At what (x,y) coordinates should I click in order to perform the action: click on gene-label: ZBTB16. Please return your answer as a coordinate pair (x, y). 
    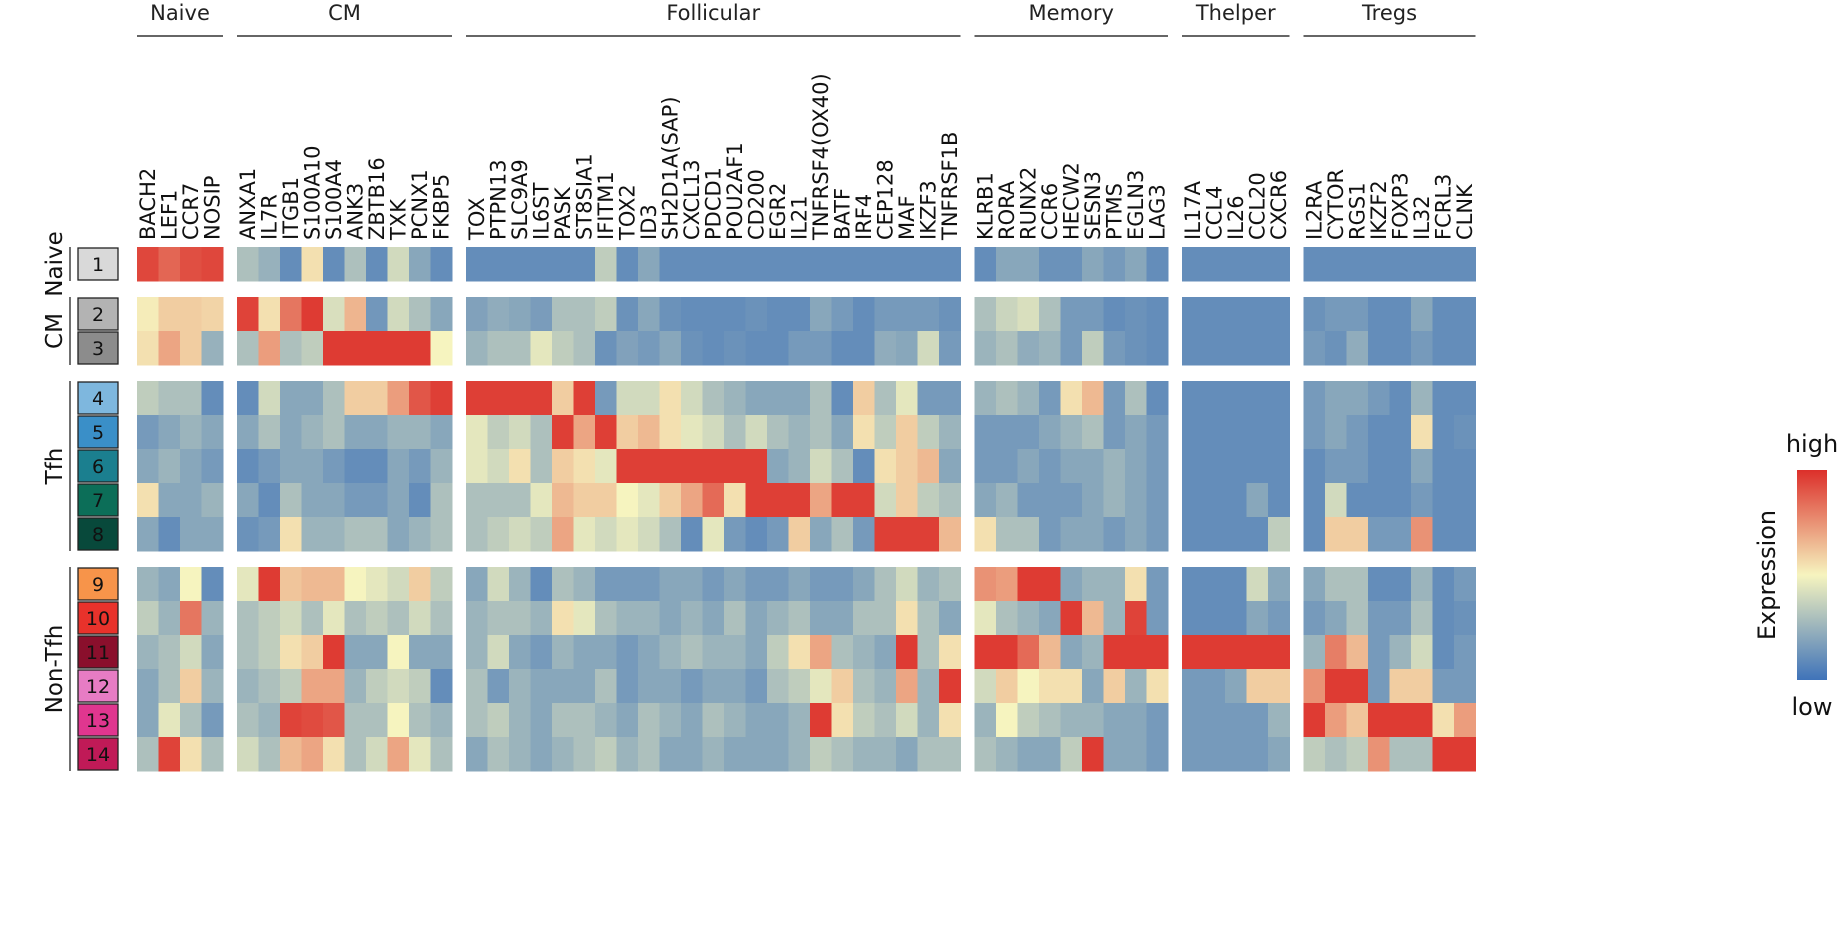
    Looking at the image, I should click on (377, 198).